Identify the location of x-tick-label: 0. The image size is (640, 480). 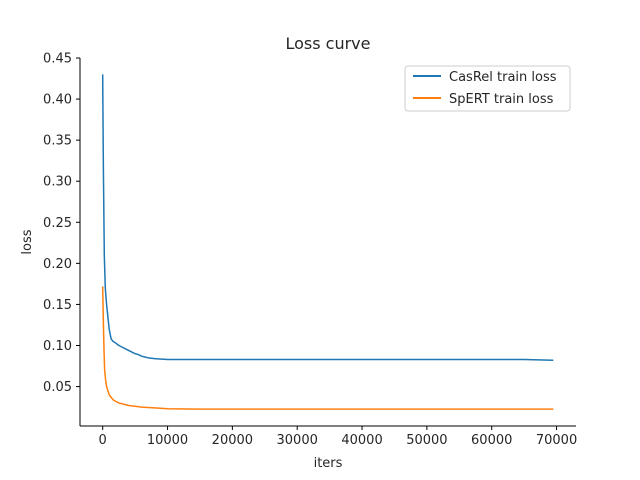
(103, 440).